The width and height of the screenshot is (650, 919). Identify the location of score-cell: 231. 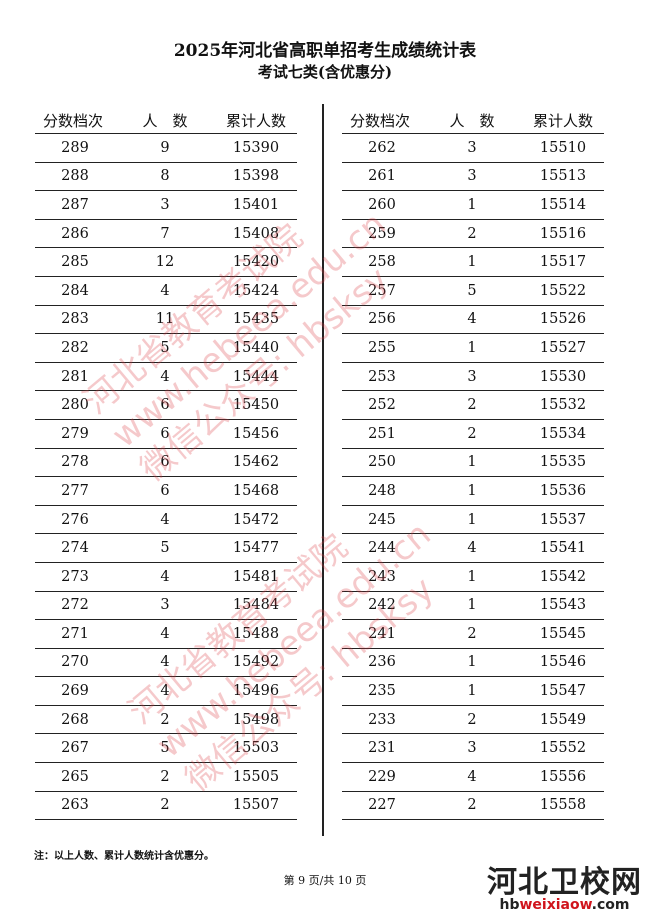
(382, 748).